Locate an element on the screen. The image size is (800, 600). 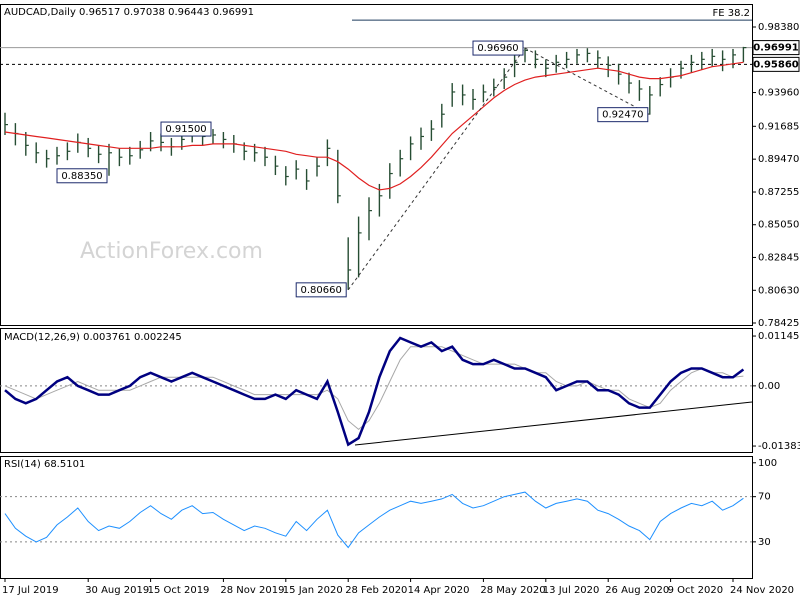
annotation-label: 0.92470 is located at coordinates (622, 115).